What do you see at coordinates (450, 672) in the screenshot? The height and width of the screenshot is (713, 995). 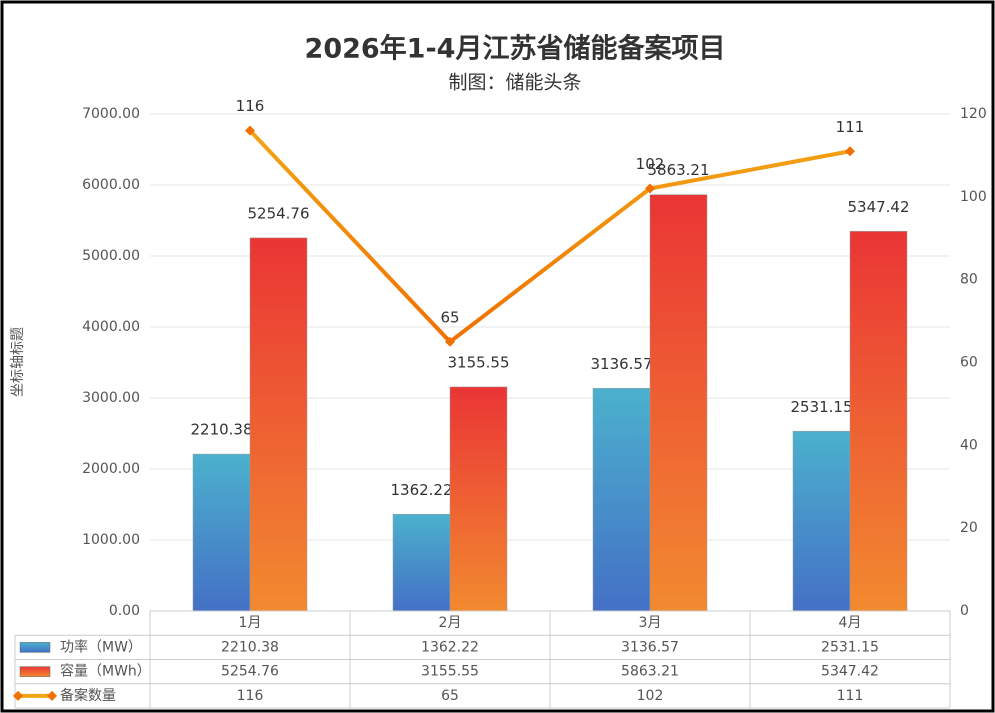 I see `table-cell: 3155.55` at bounding box center [450, 672].